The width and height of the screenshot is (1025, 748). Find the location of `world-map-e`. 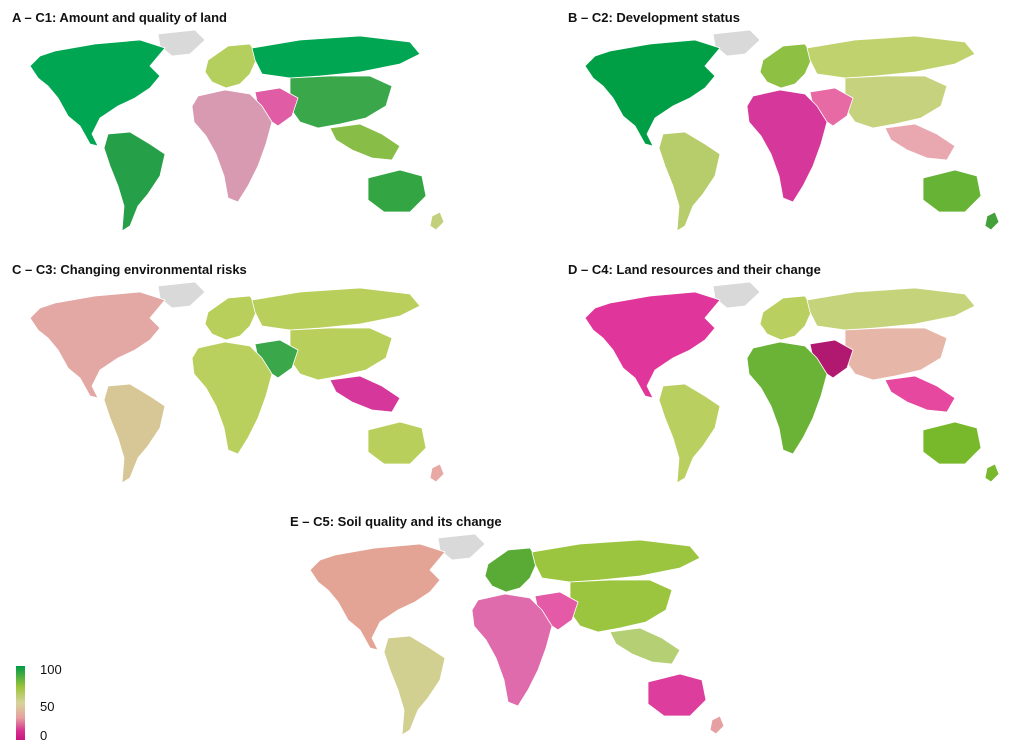

world-map-e is located at coordinates (517, 634).